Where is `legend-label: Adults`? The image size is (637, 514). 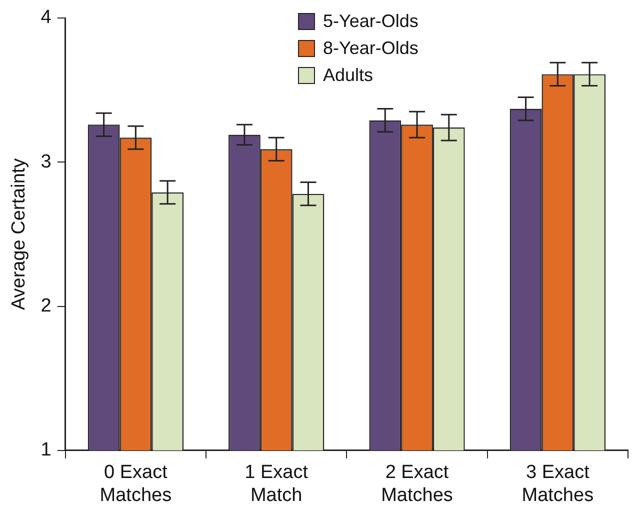 legend-label: Adults is located at coordinates (348, 75).